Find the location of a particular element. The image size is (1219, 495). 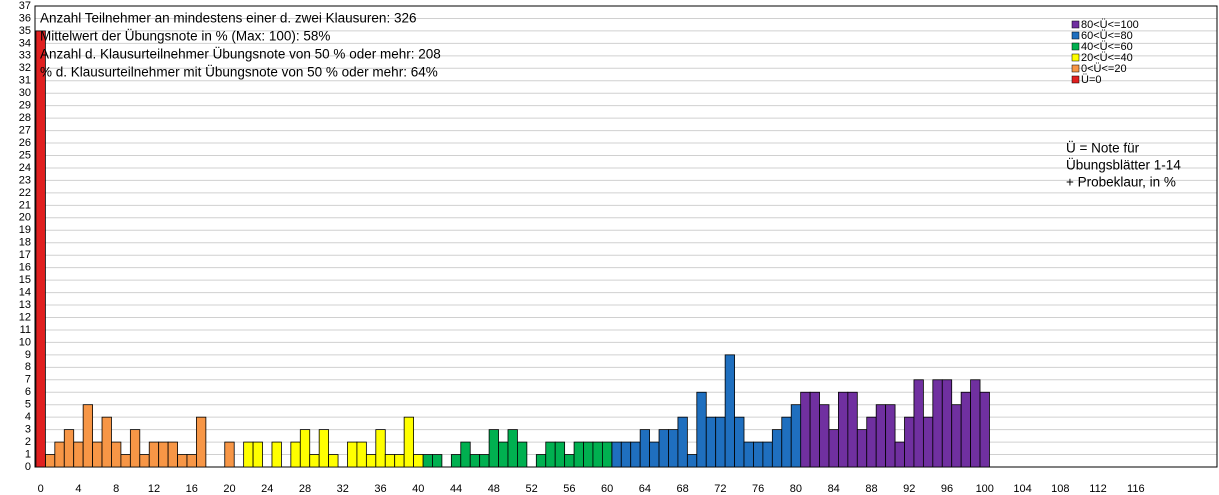

y-tick-label: 23 is located at coordinates (25, 180).